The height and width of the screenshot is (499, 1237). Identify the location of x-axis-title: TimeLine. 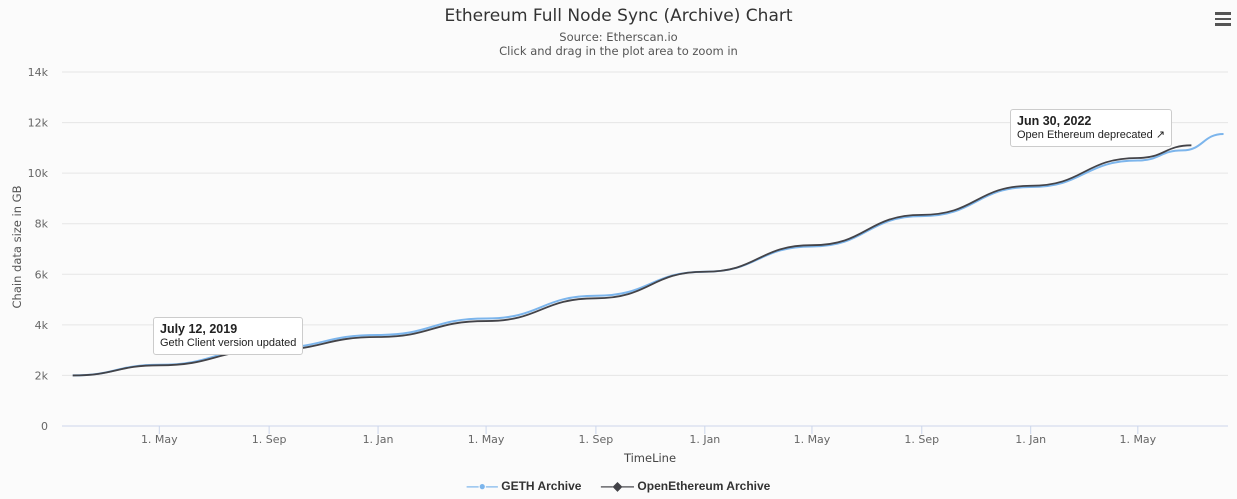
(650, 458).